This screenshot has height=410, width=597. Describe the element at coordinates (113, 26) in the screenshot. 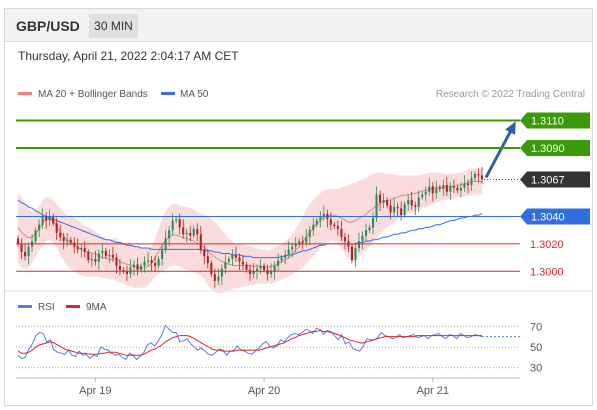

I see `timeframe-button: 30 MIN` at that location.